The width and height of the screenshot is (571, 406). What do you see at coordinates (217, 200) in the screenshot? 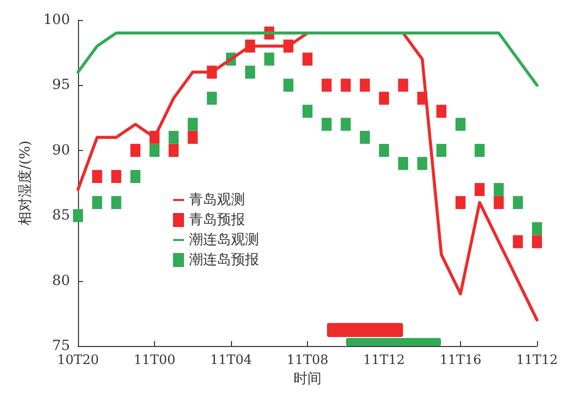
I see `legend-label: 青岛观测` at bounding box center [217, 200].